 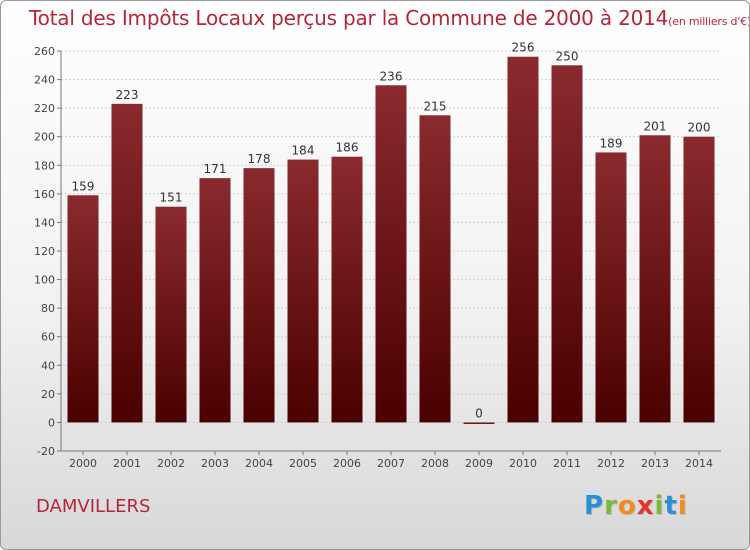 I want to click on x-tick-label: 2011, so click(x=567, y=463).